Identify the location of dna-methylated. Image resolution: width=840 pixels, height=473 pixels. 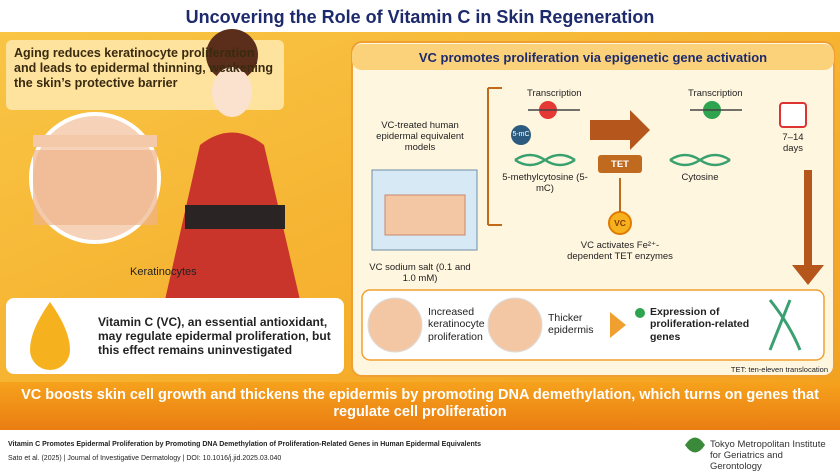
(545, 160).